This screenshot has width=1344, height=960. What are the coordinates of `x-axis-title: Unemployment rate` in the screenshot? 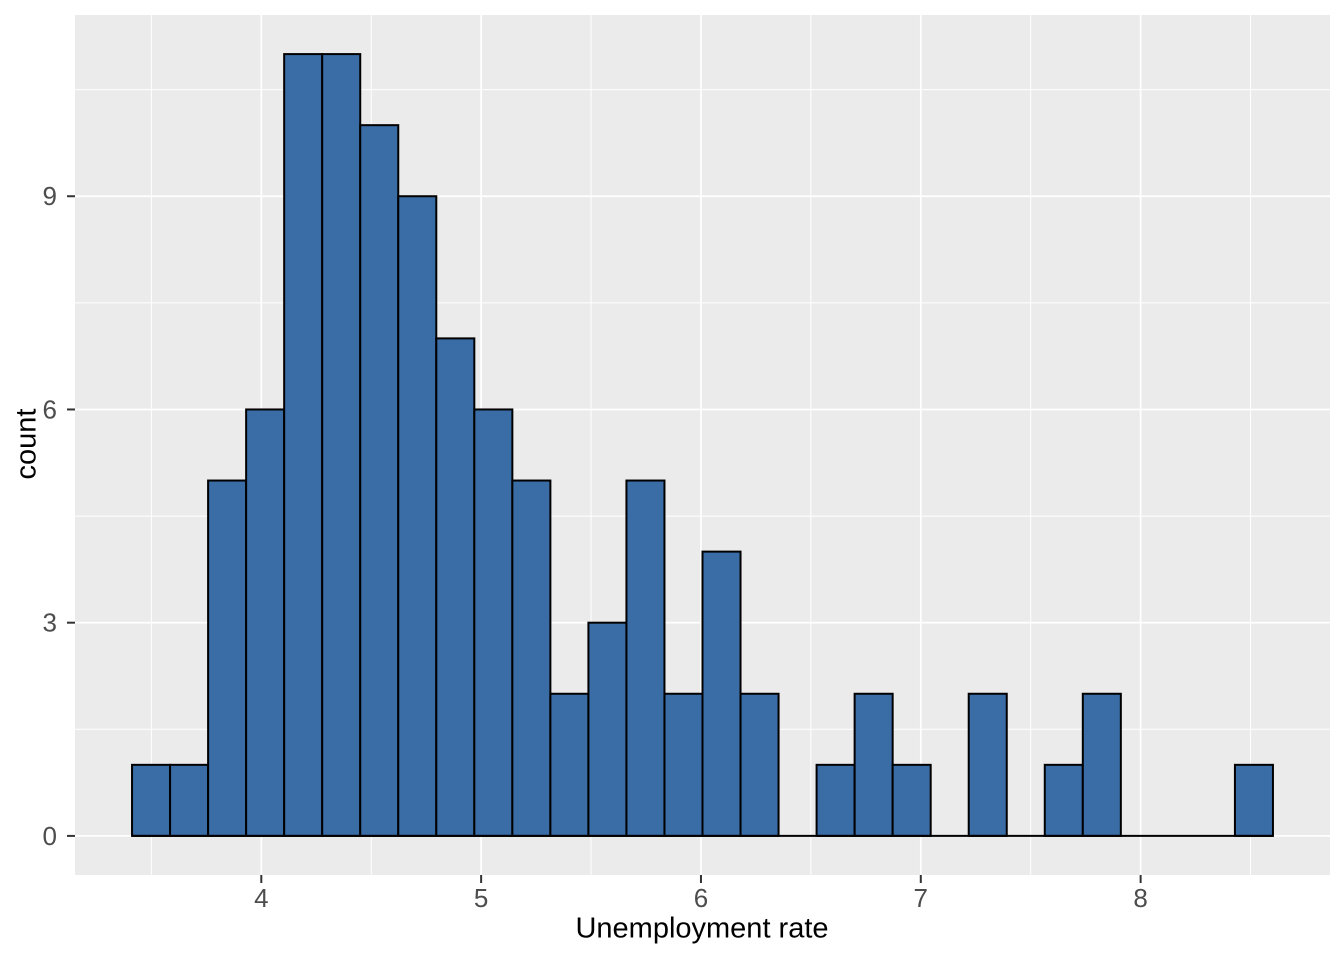 It's located at (702, 928).